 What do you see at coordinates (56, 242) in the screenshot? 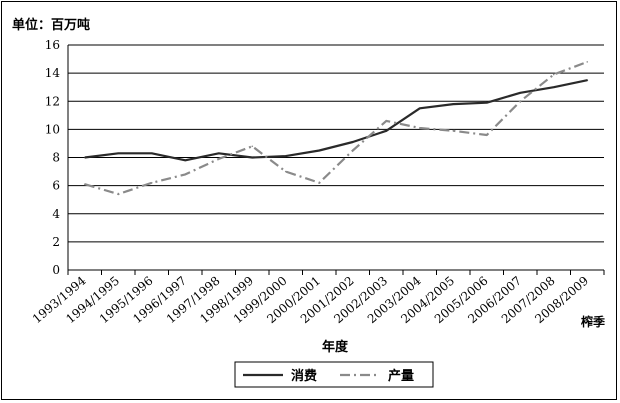
I see `y-tick-label: 2` at bounding box center [56, 242].